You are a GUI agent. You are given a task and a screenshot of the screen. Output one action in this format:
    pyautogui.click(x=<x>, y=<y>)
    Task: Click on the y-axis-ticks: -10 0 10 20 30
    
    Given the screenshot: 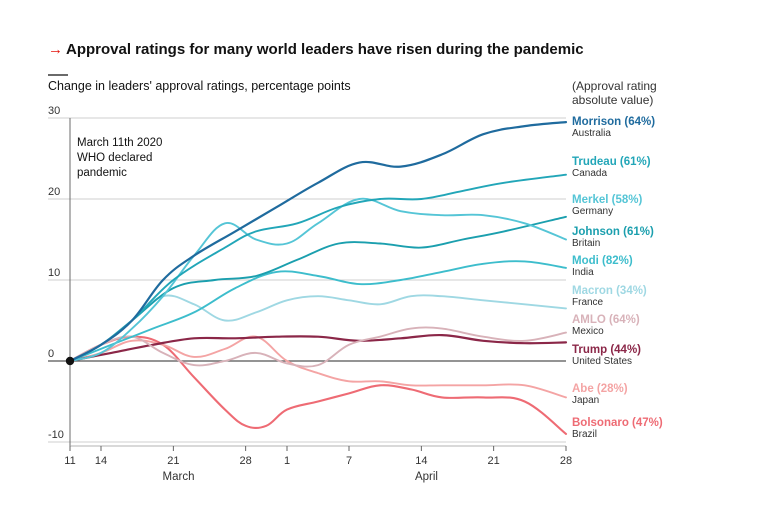 What is the action you would take?
    pyautogui.click(x=56, y=273)
    